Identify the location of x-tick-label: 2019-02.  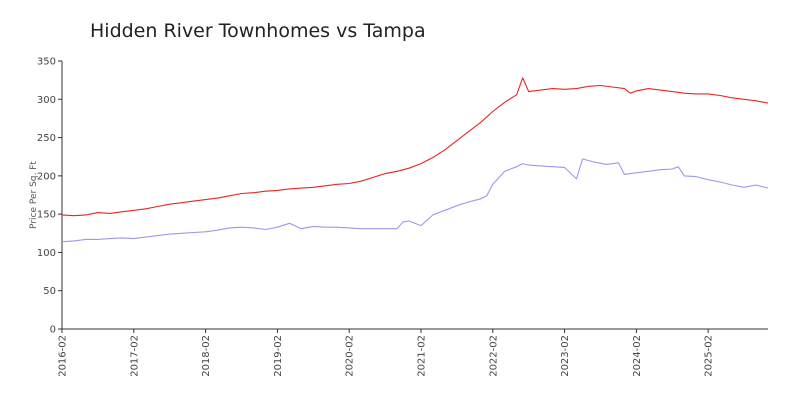
(278, 356).